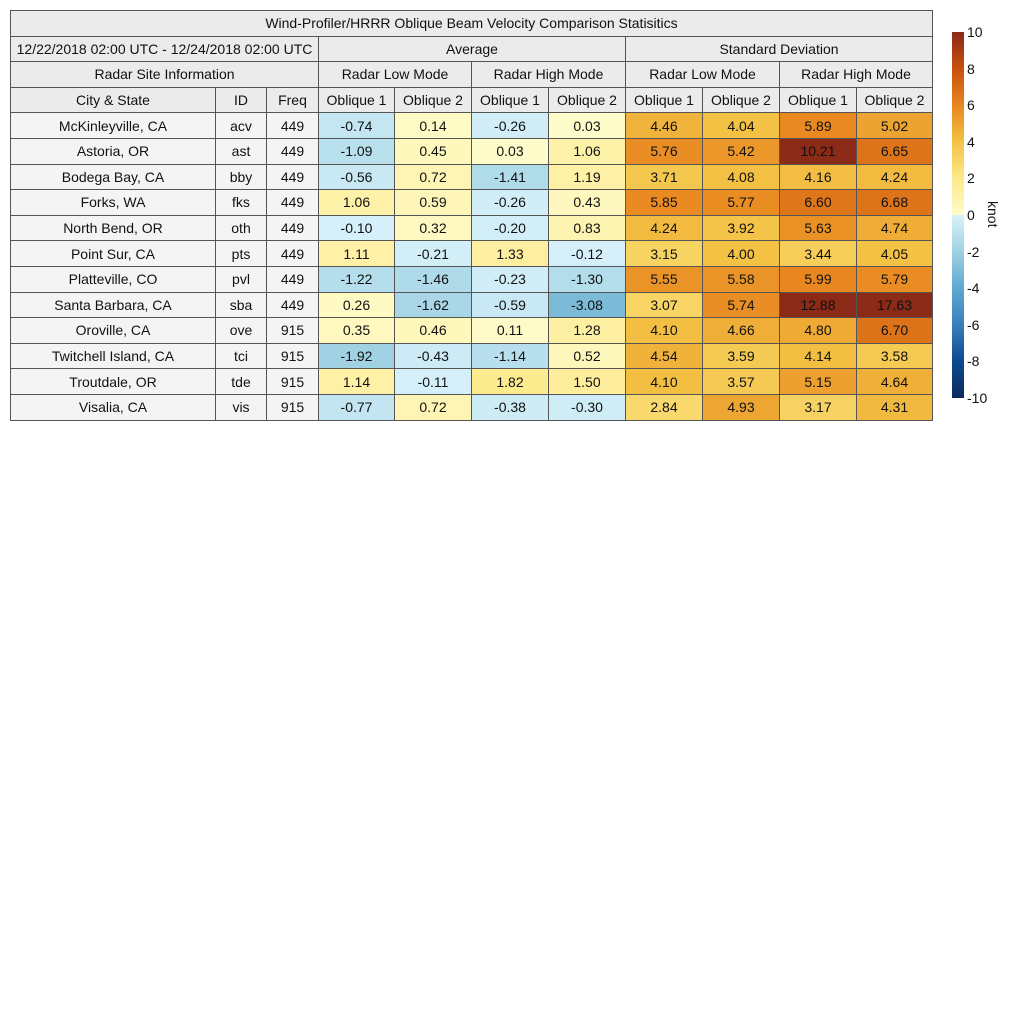 The width and height of the screenshot is (1024, 1024). Describe the element at coordinates (356, 330) in the screenshot. I see `value-cell: 0.35` at that location.